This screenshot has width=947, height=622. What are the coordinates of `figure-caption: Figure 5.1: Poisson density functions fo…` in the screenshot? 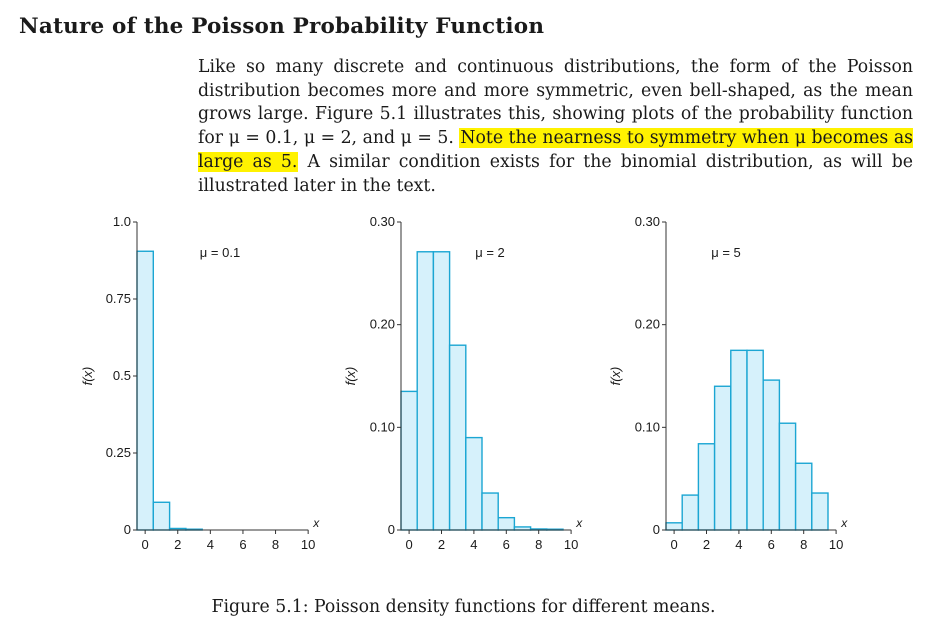 It's located at (473, 607).